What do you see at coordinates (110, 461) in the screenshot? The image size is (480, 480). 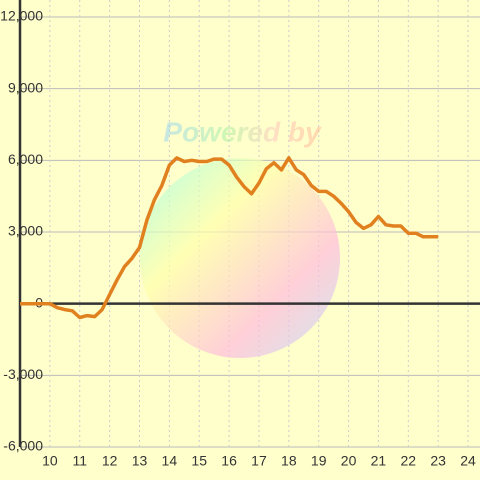 I see `x-tick-label: 12` at bounding box center [110, 461].